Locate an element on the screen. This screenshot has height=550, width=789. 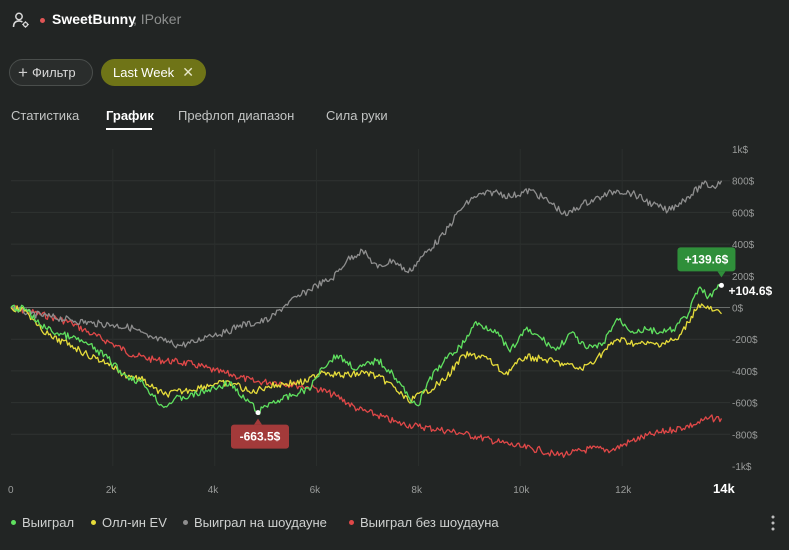
legend-item-showdown: Выиграл на шоудауне is located at coordinates (255, 522).